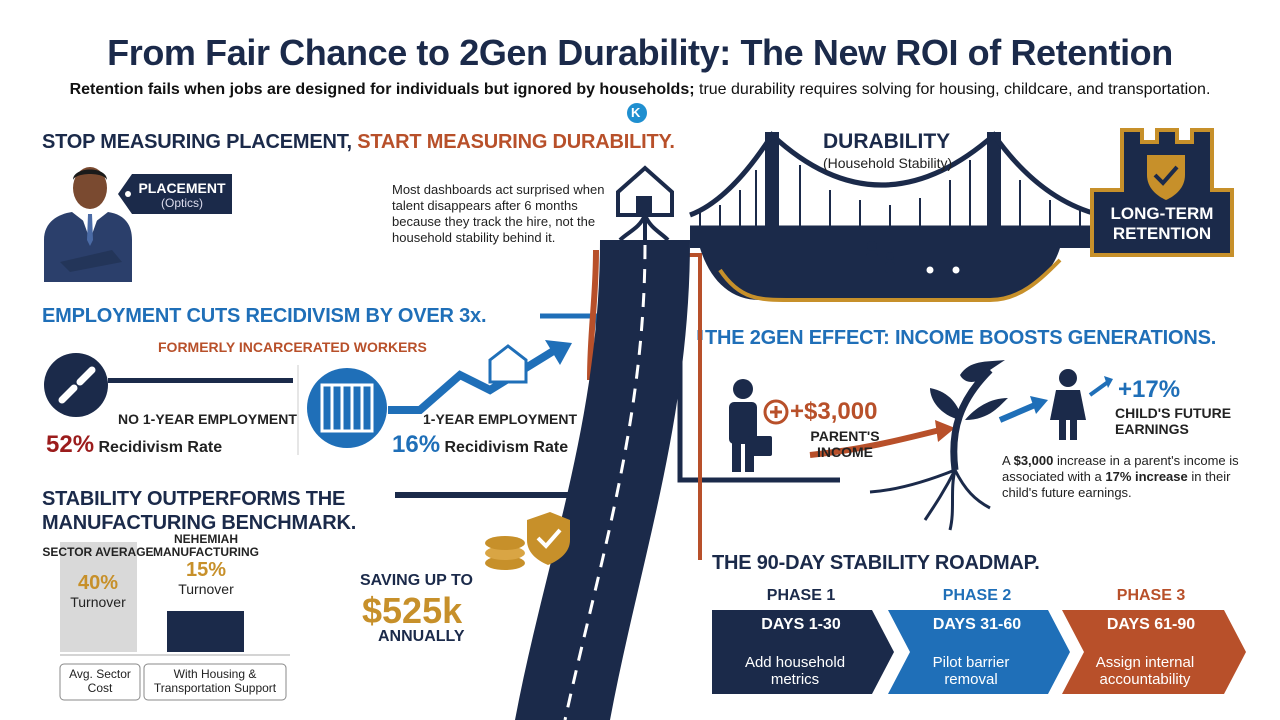 Image resolution: width=1280 pixels, height=720 pixels. Describe the element at coordinates (1149, 389) in the screenshot. I see `child-amount: +17%` at that location.